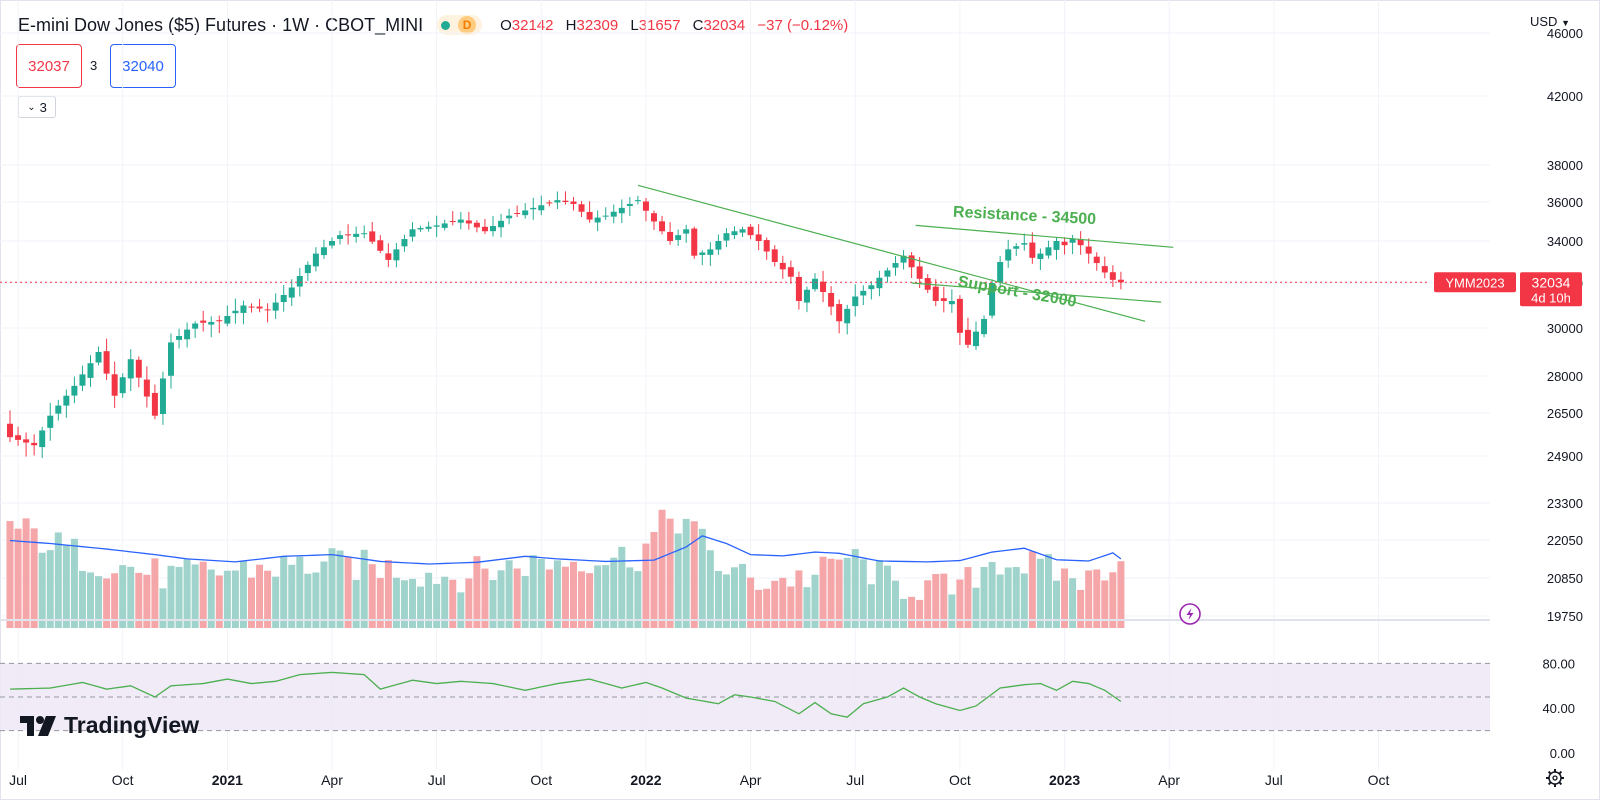  Describe the element at coordinates (659, 25) in the screenshot. I see `low-value: 31657` at that location.